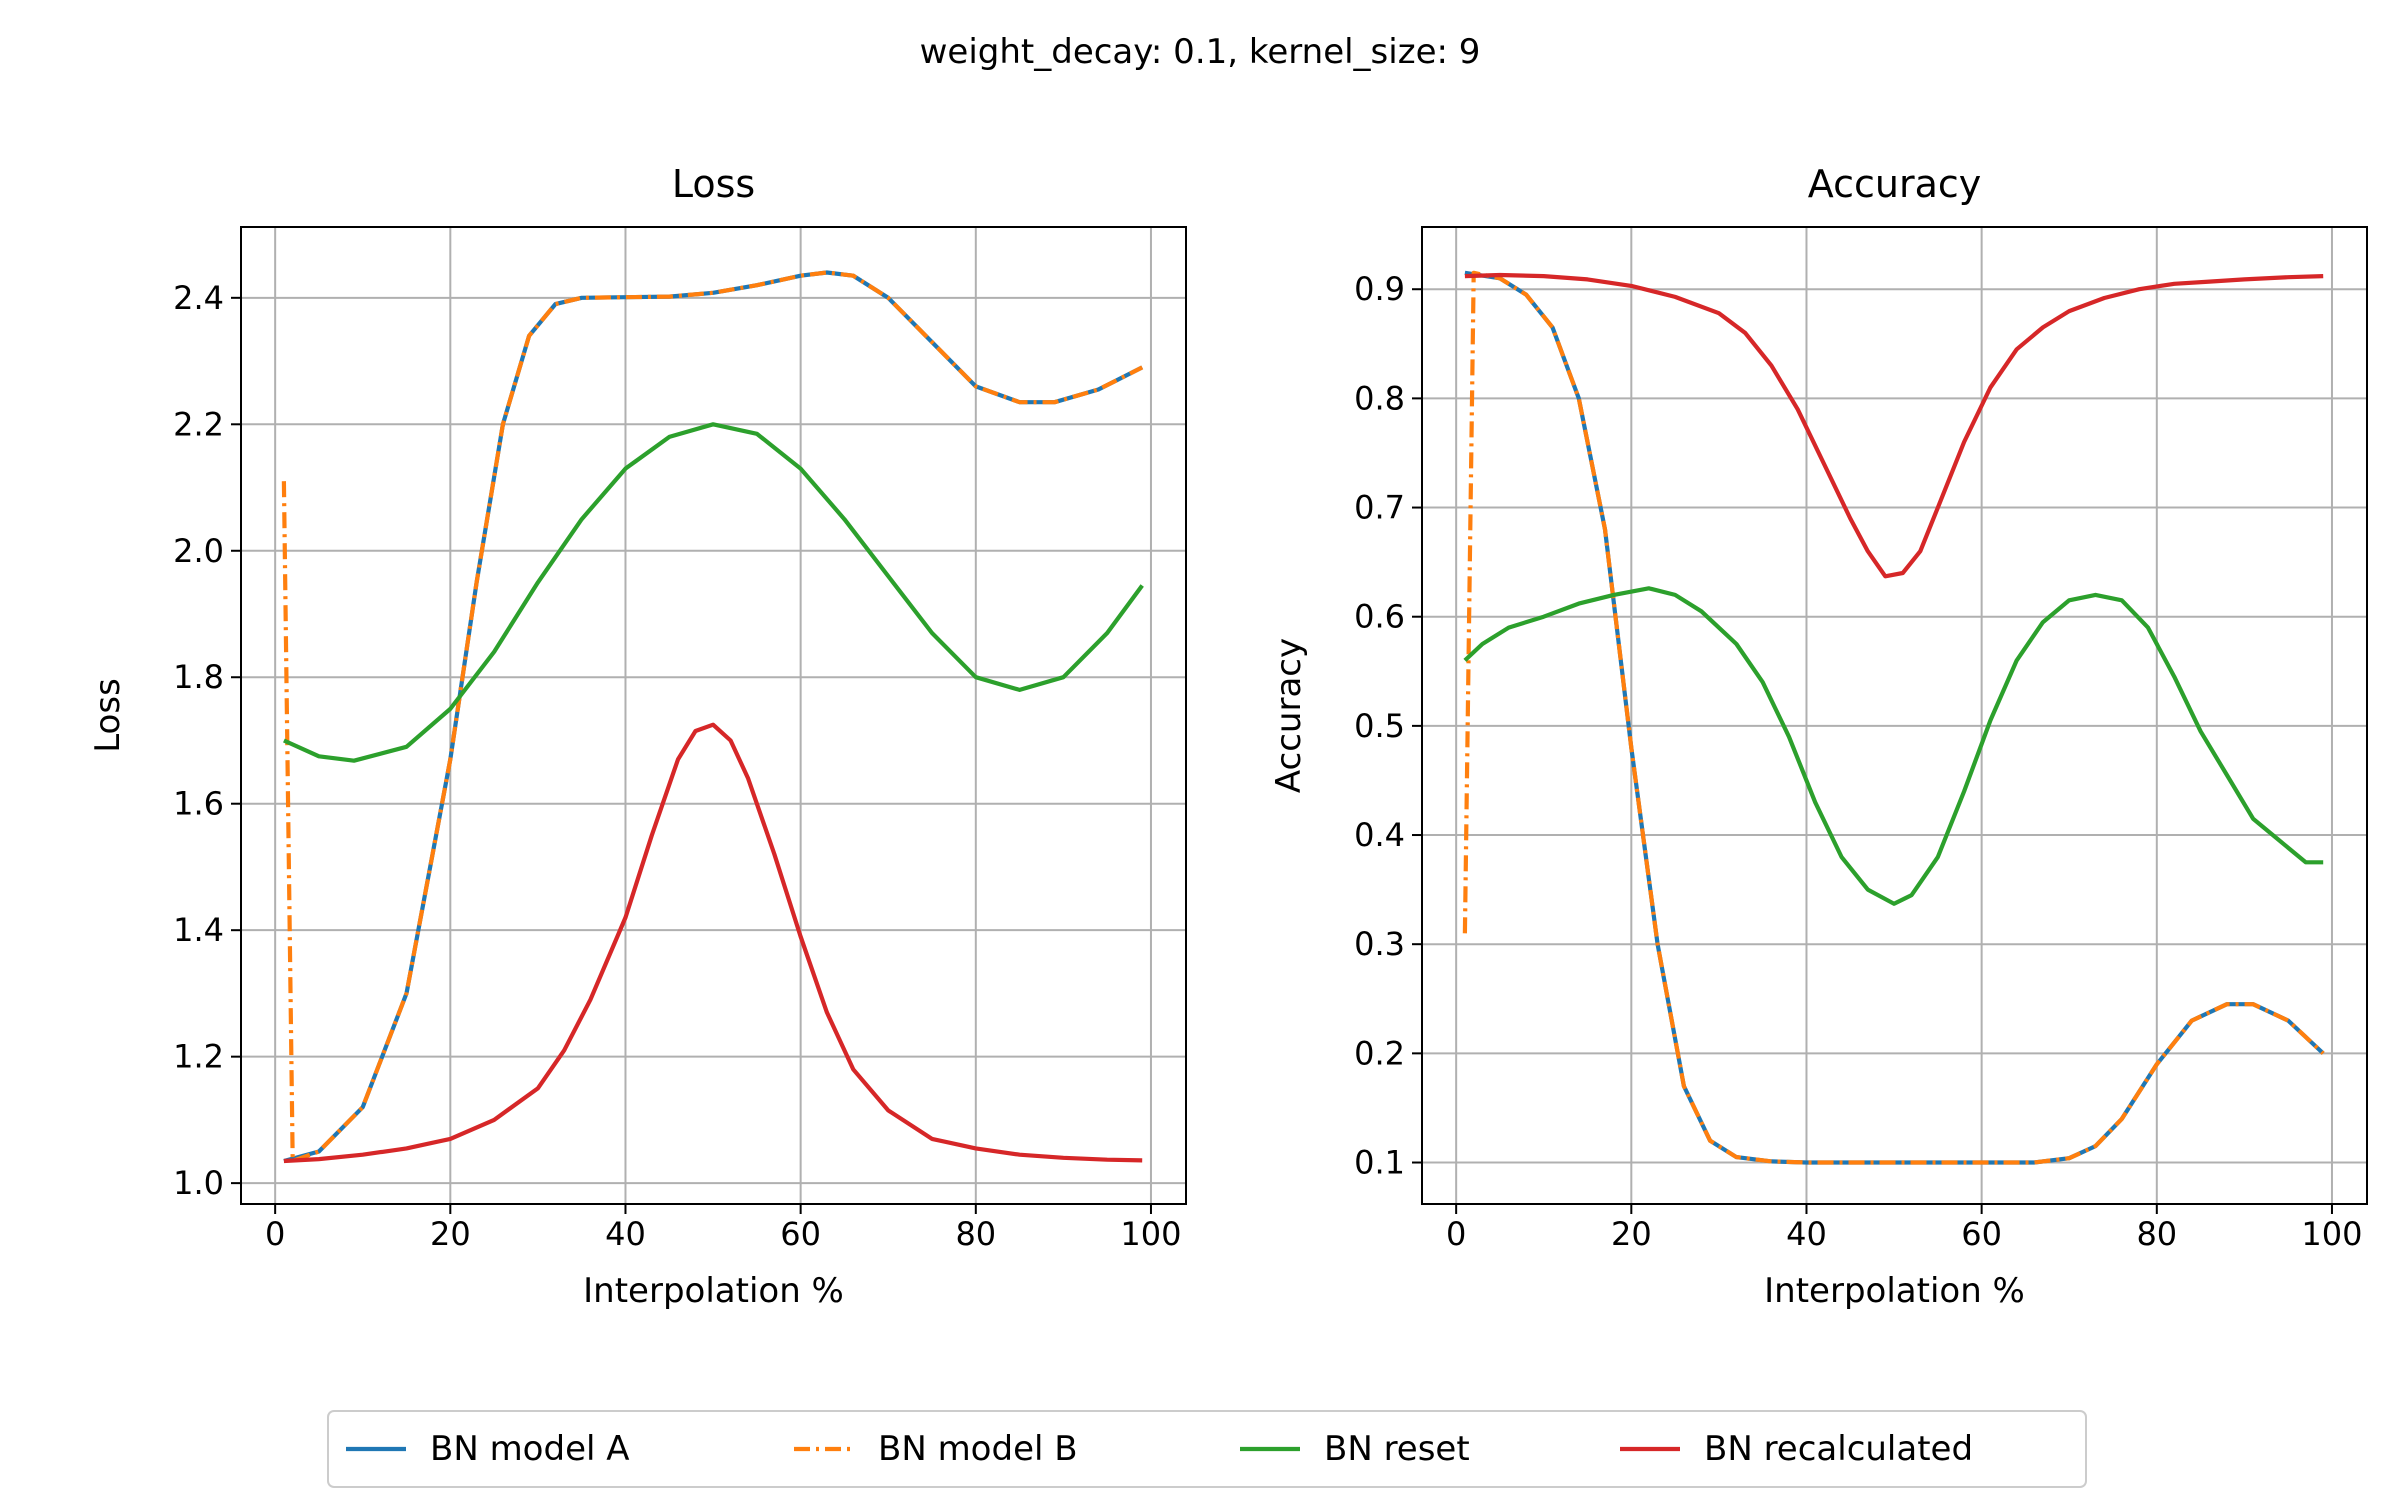 This screenshot has height=1504, width=2400. I want to click on y-tick-label: 0.4, so click(1379, 835).